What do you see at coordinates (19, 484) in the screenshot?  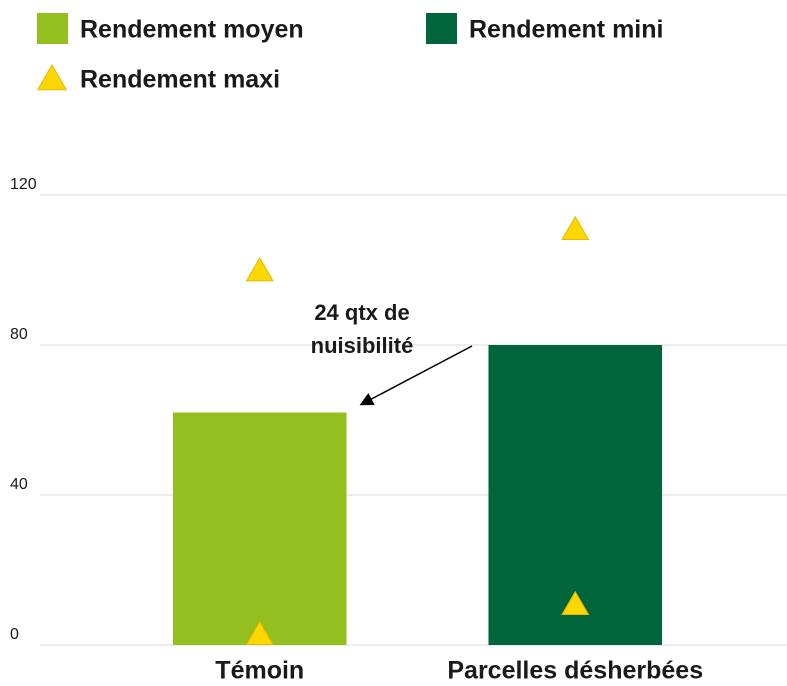 I see `y-tick-label: 40` at bounding box center [19, 484].